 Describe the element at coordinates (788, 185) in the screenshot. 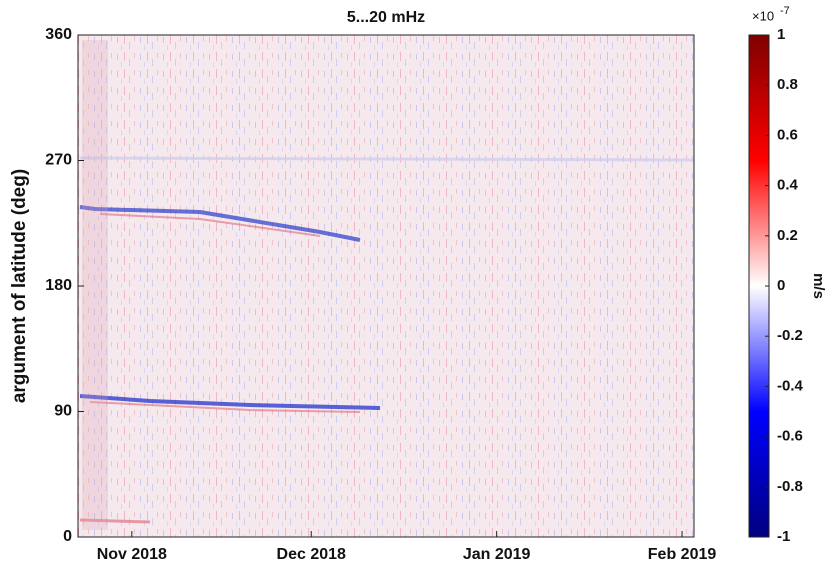

I see `colorbar-tick-label: 0.4` at that location.